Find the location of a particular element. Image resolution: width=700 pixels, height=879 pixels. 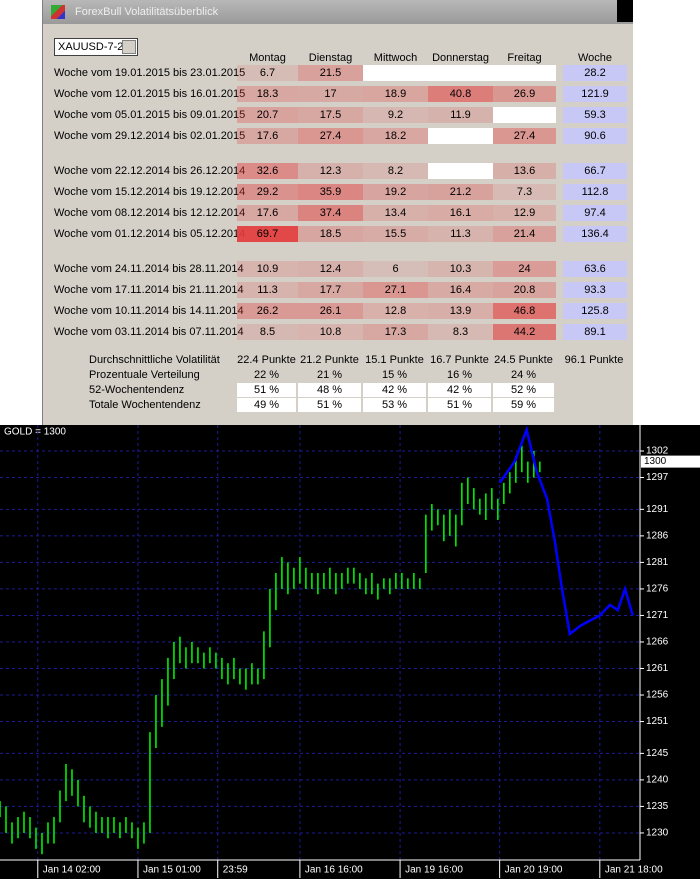

summary-label: 52-Wochentendenz is located at coordinates (137, 390).